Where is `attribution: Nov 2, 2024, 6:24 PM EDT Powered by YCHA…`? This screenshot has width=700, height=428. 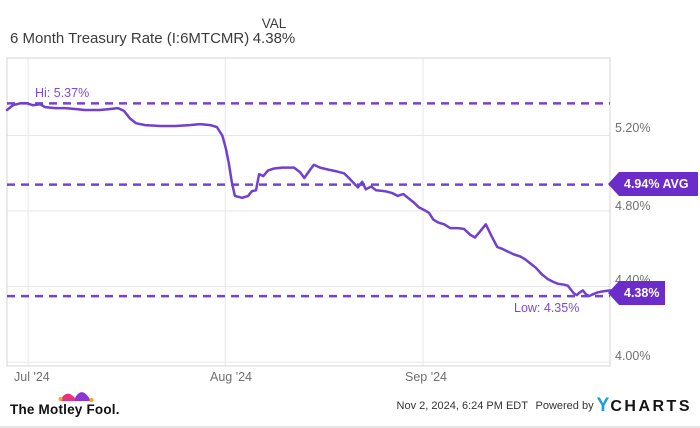
attribution: Nov 2, 2024, 6:24 PM EDT Powered by YCHA… is located at coordinates (544, 406).